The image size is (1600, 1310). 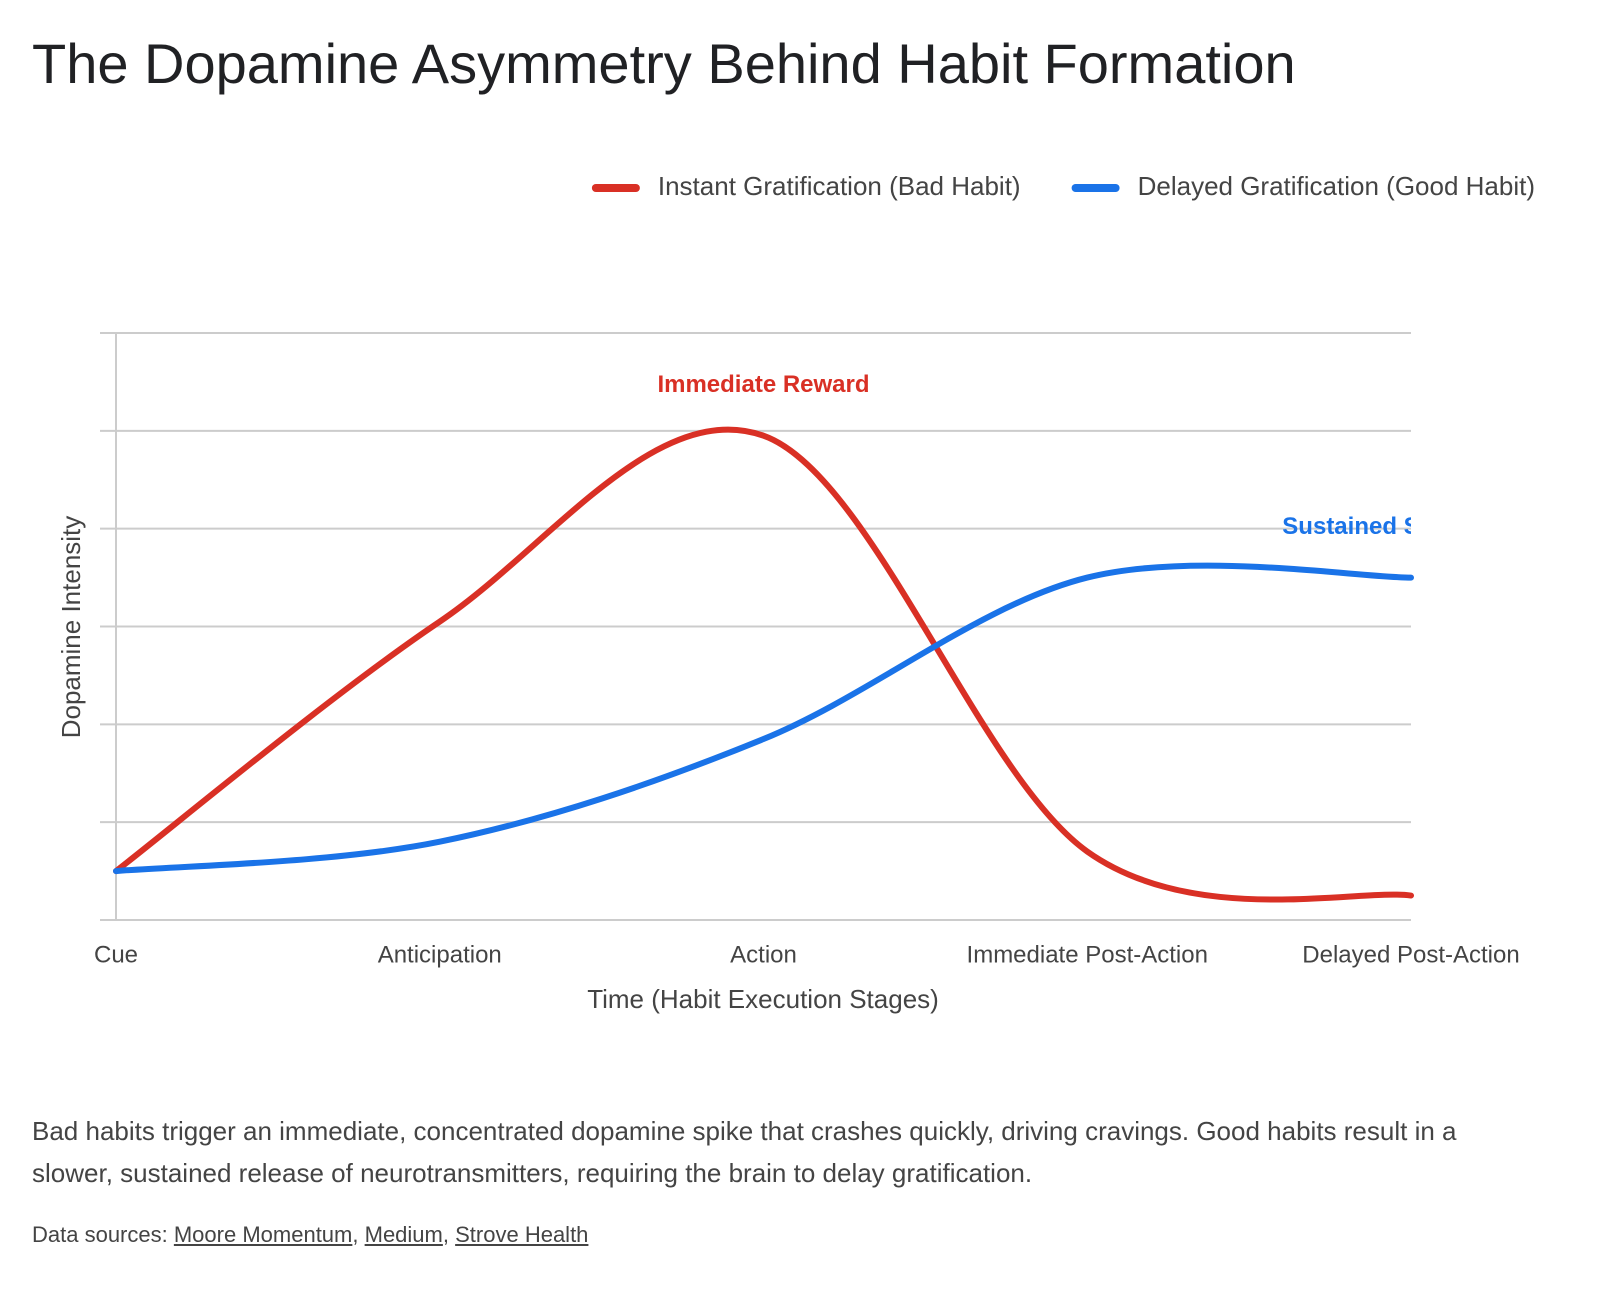 What do you see at coordinates (763, 954) in the screenshot?
I see `x-tick-label: Action` at bounding box center [763, 954].